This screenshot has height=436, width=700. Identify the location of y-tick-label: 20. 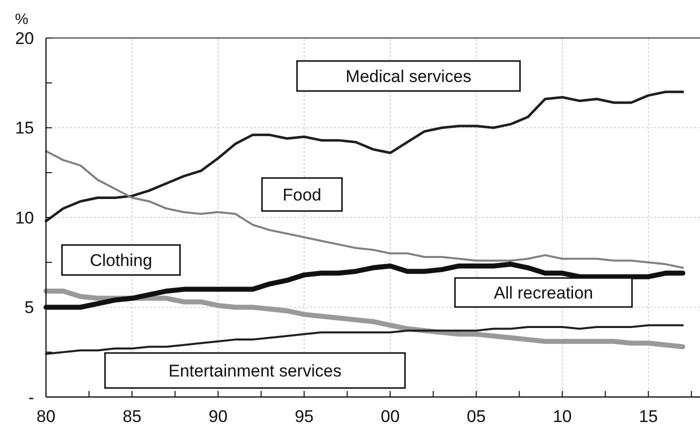
(24, 38).